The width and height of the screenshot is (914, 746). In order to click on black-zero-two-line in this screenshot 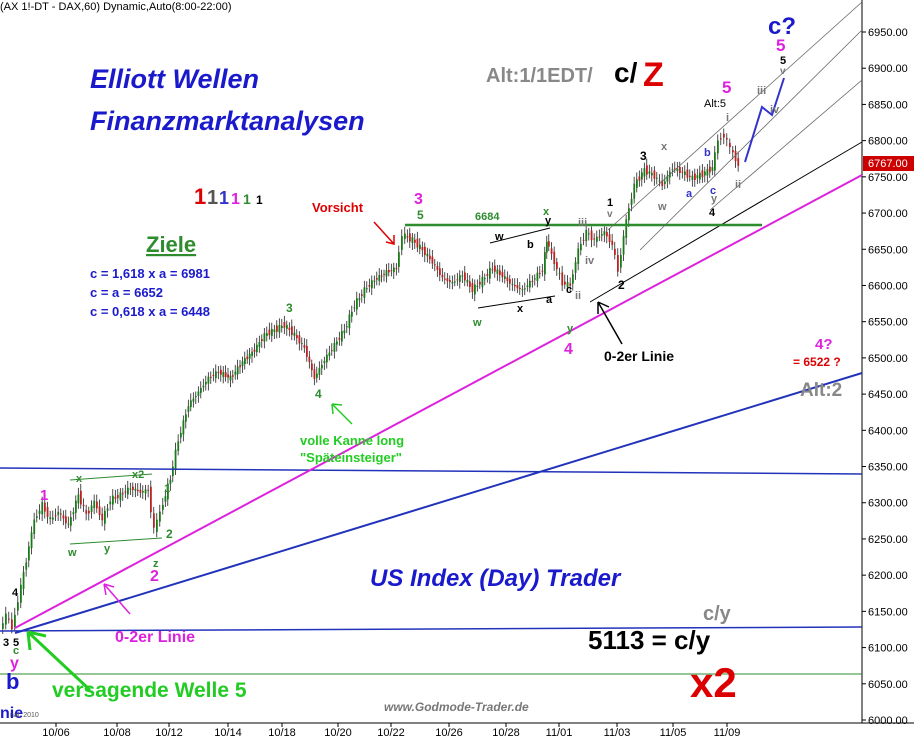, I will do `click(726, 222)`.